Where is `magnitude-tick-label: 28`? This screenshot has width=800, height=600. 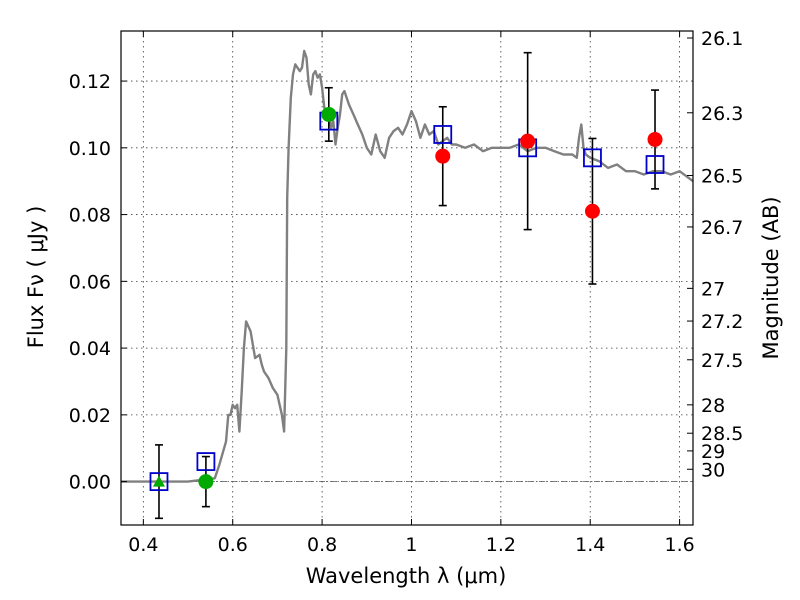
magnitude-tick-label: 28 is located at coordinates (713, 406).